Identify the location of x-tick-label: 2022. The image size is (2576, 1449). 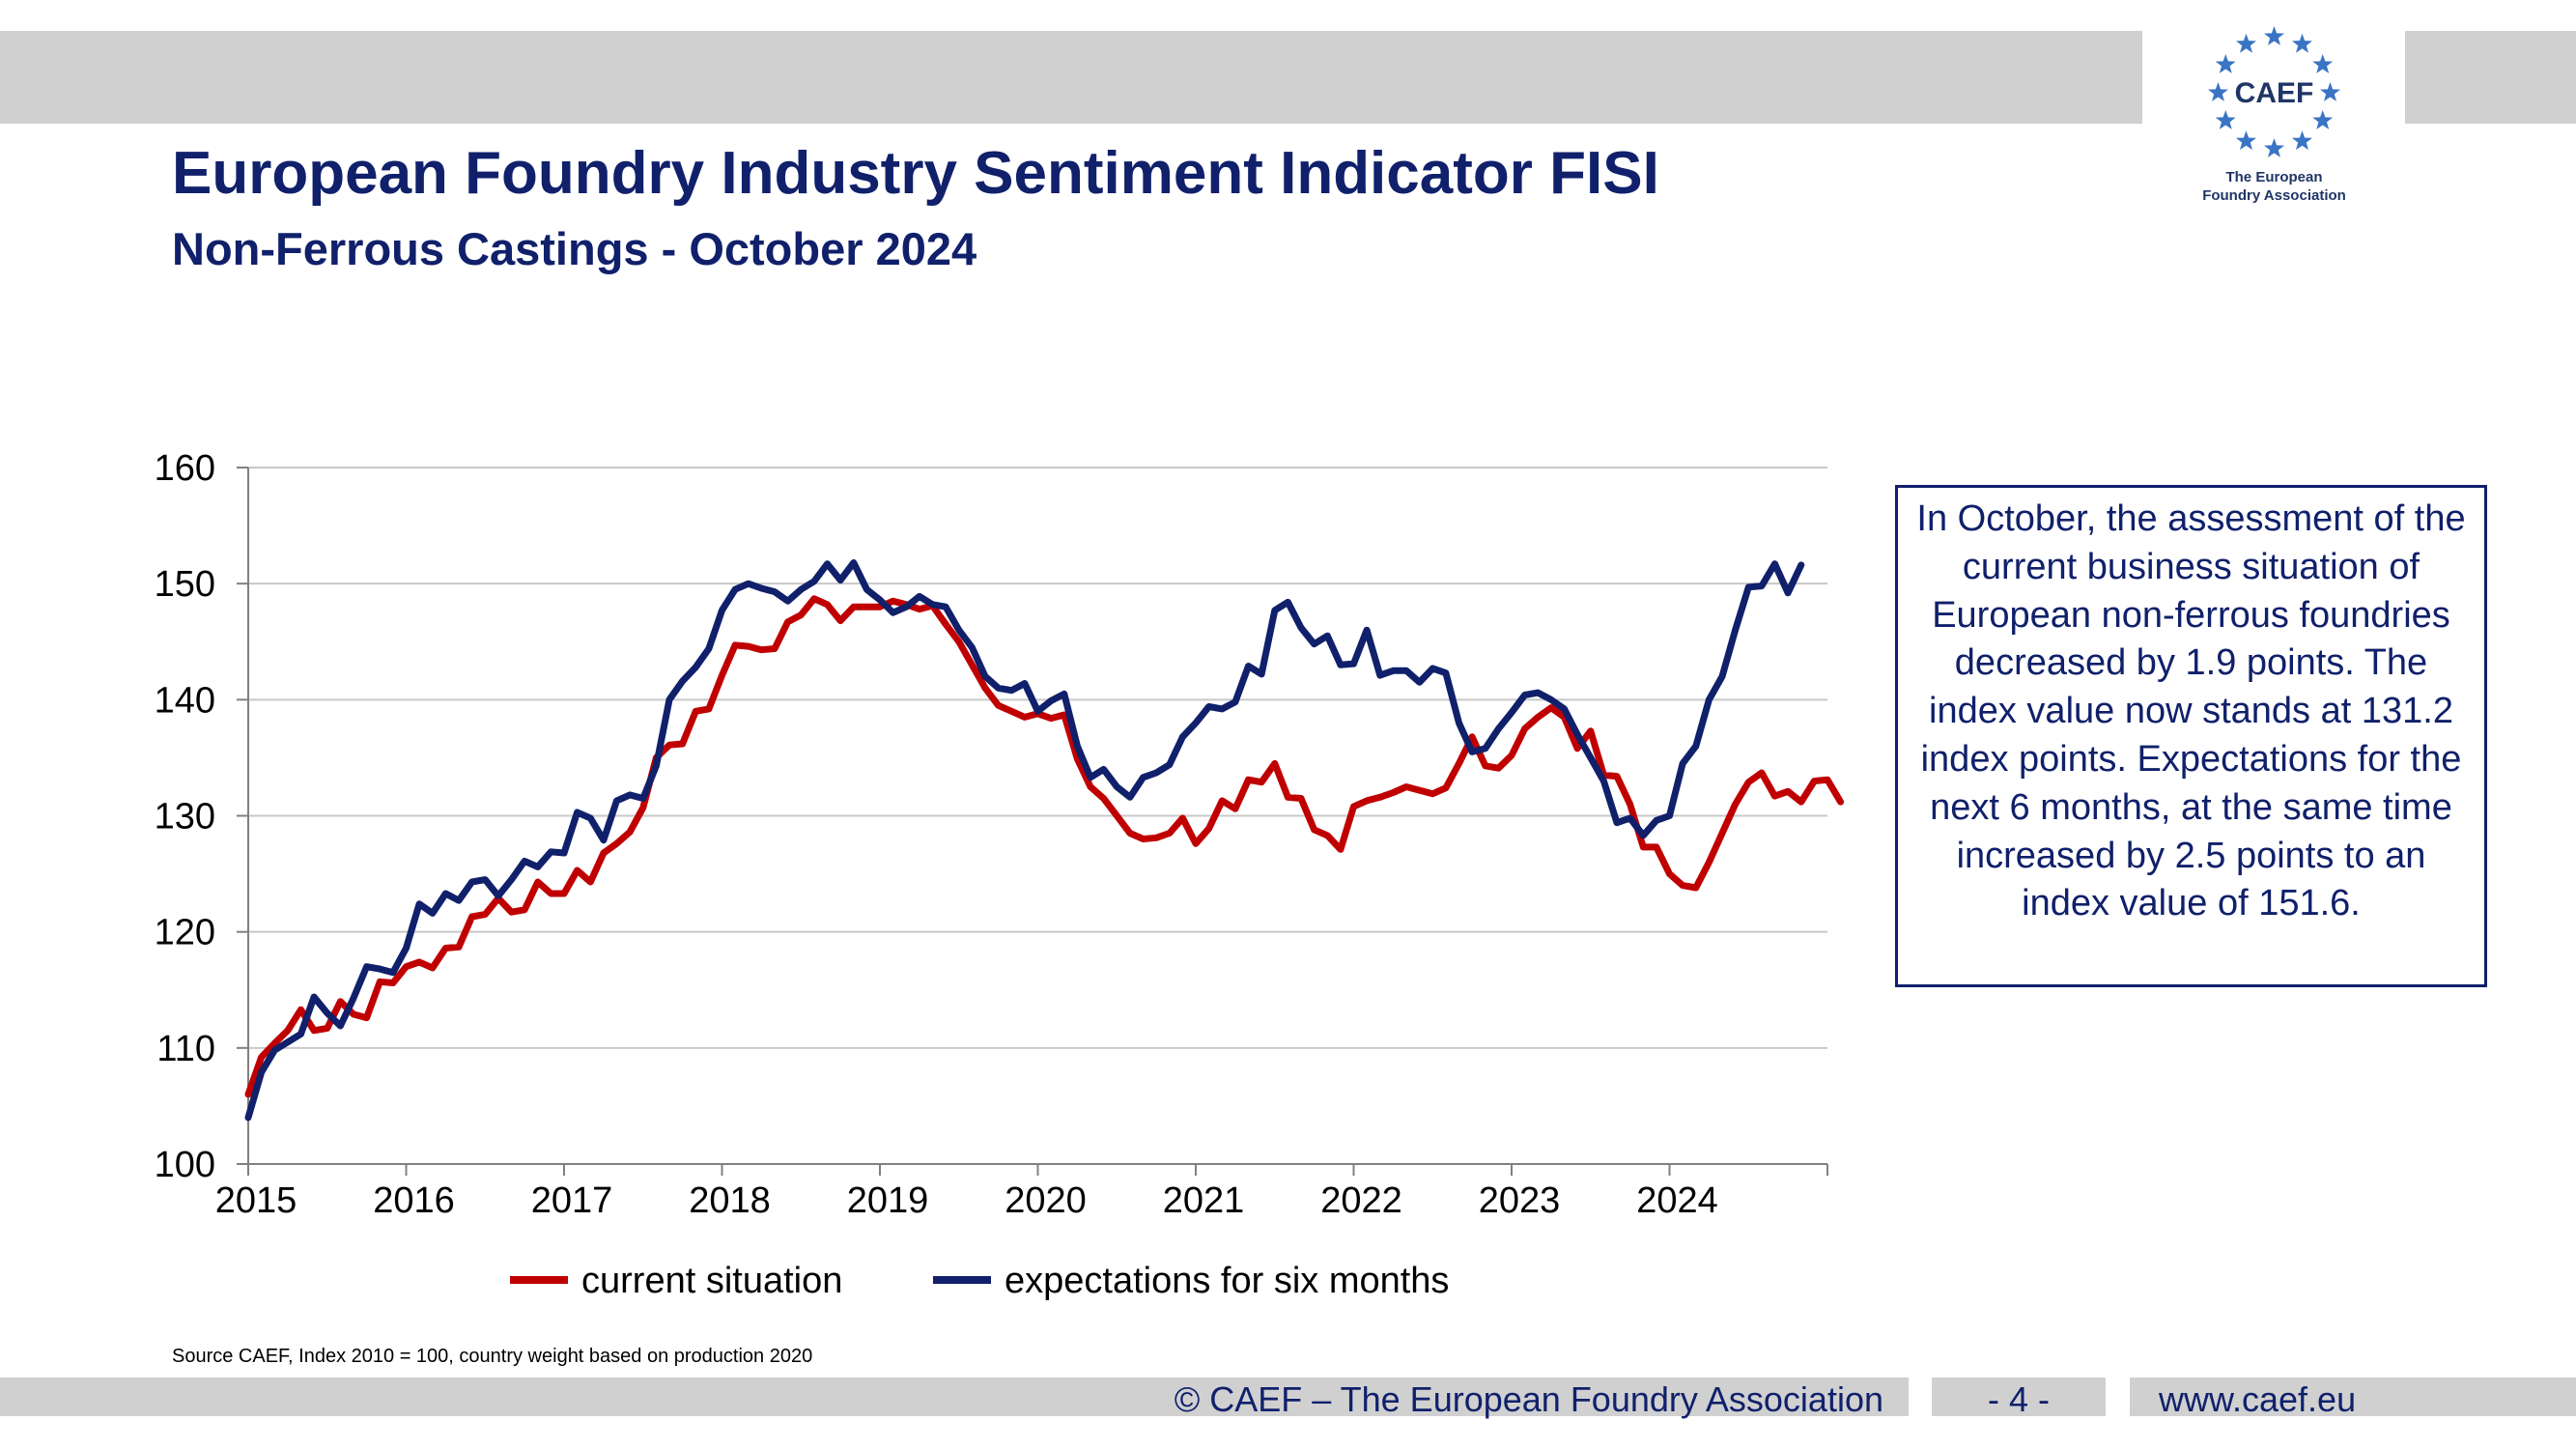
(1361, 1200).